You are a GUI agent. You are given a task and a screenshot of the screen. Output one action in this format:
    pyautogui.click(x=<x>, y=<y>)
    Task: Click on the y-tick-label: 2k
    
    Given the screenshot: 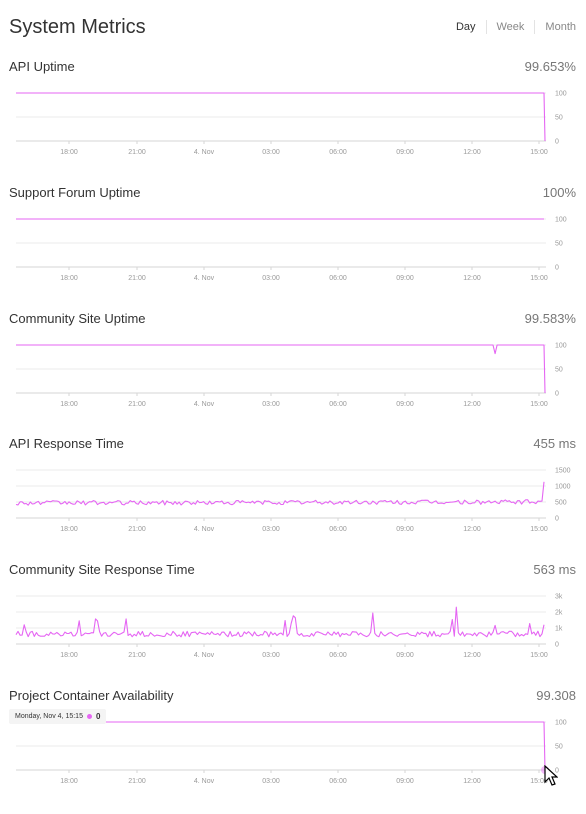 What is the action you would take?
    pyautogui.click(x=559, y=613)
    